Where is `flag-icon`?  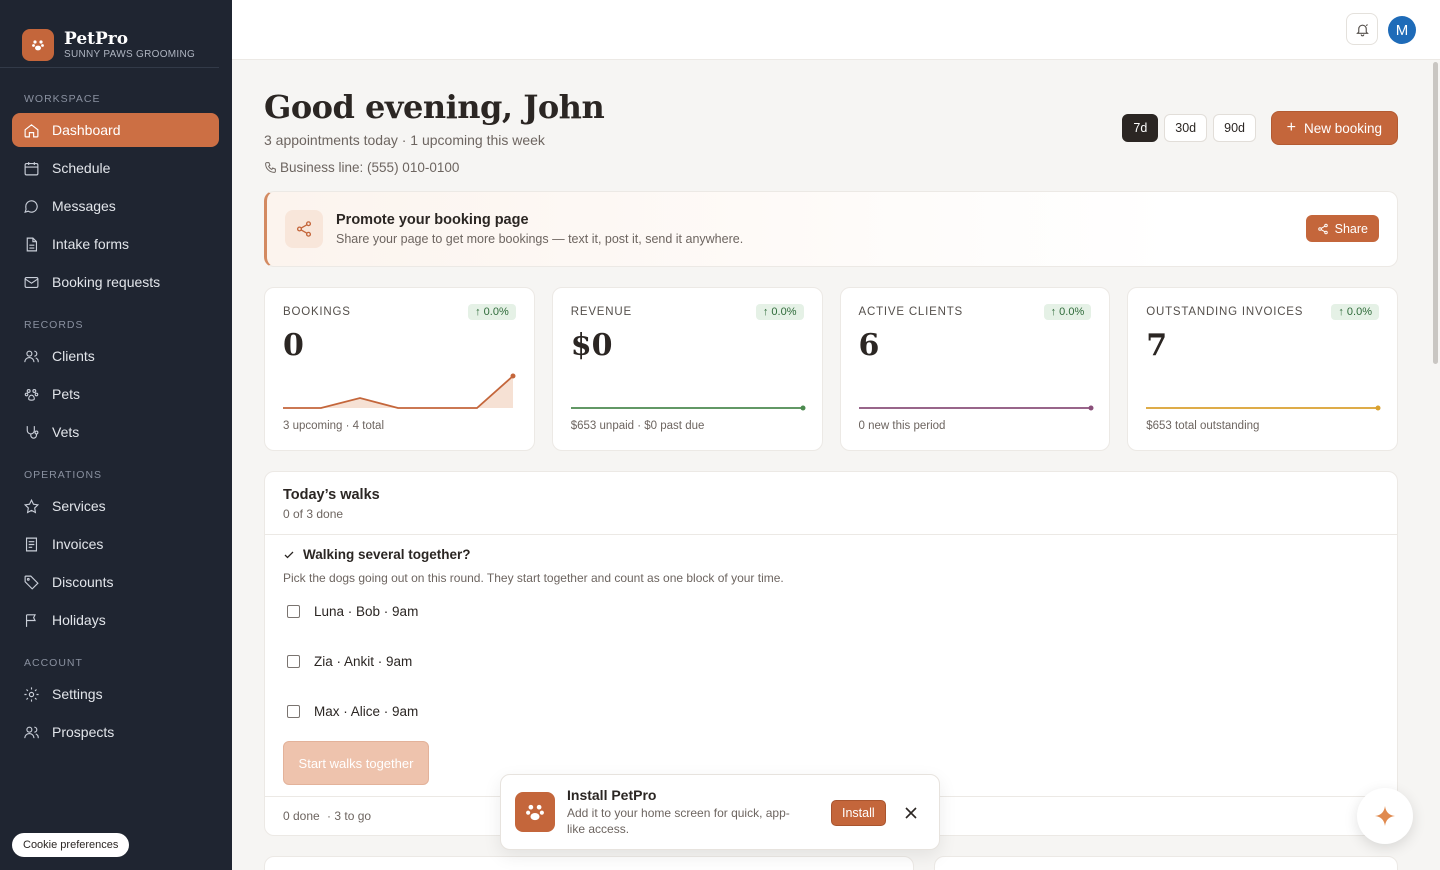
flag-icon is located at coordinates (30, 620).